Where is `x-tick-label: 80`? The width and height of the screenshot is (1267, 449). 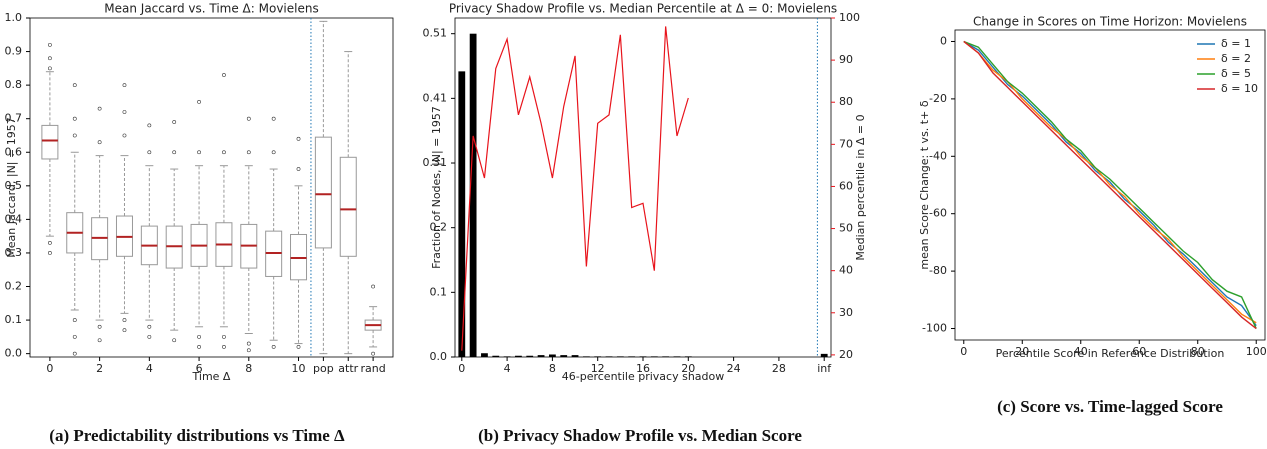 x-tick-label: 80 is located at coordinates (1198, 351).